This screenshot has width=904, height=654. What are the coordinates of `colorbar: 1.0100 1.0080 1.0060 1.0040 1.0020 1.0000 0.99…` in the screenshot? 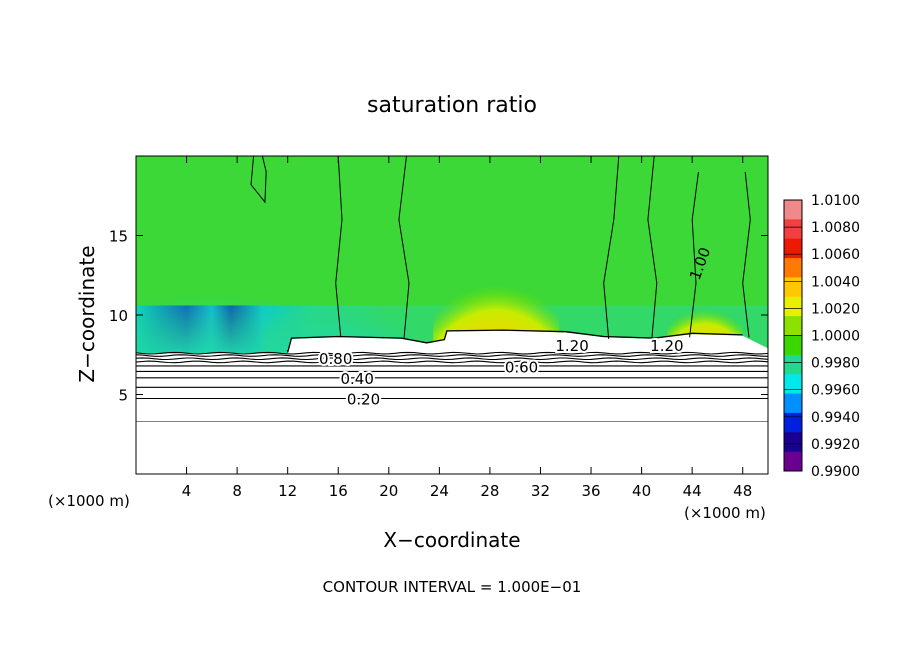 It's located at (821, 336).